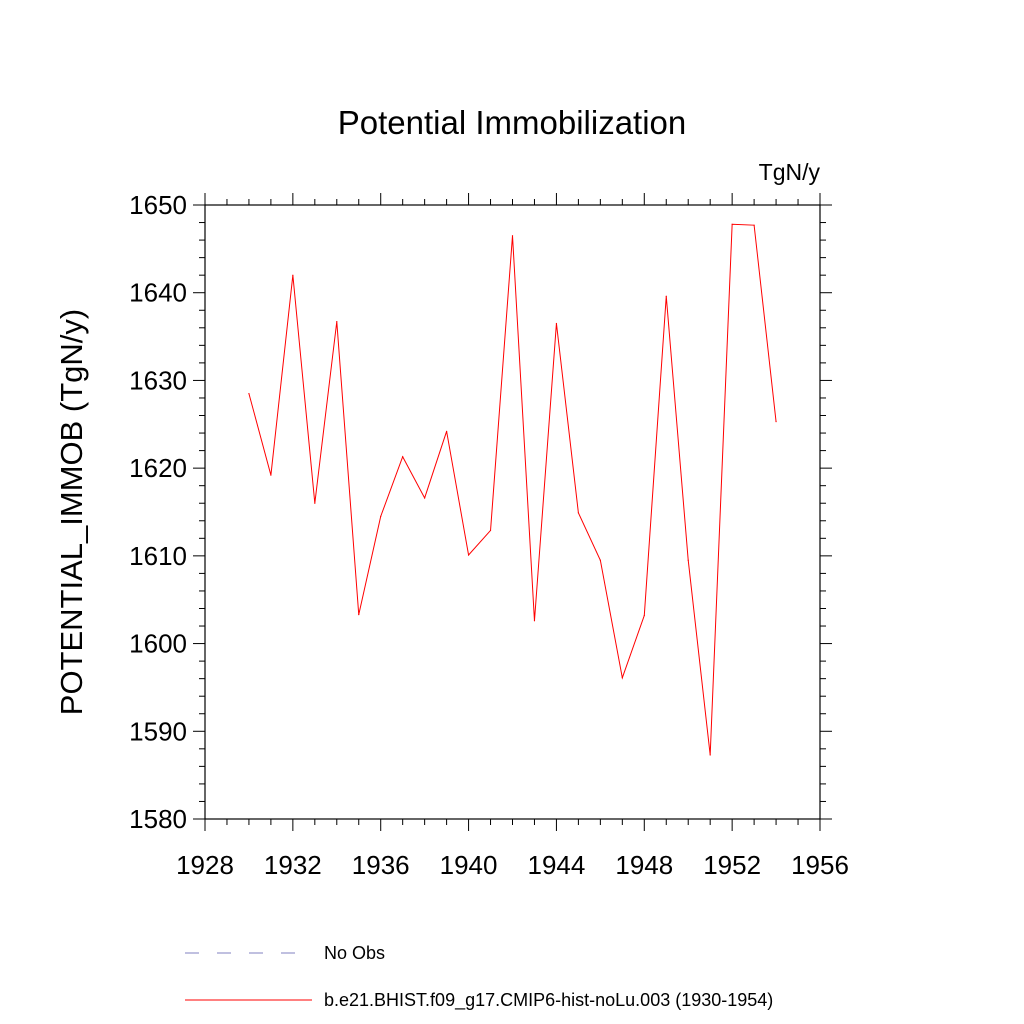 This screenshot has height=1024, width=1024. I want to click on units-label: TgN/y, so click(790, 172).